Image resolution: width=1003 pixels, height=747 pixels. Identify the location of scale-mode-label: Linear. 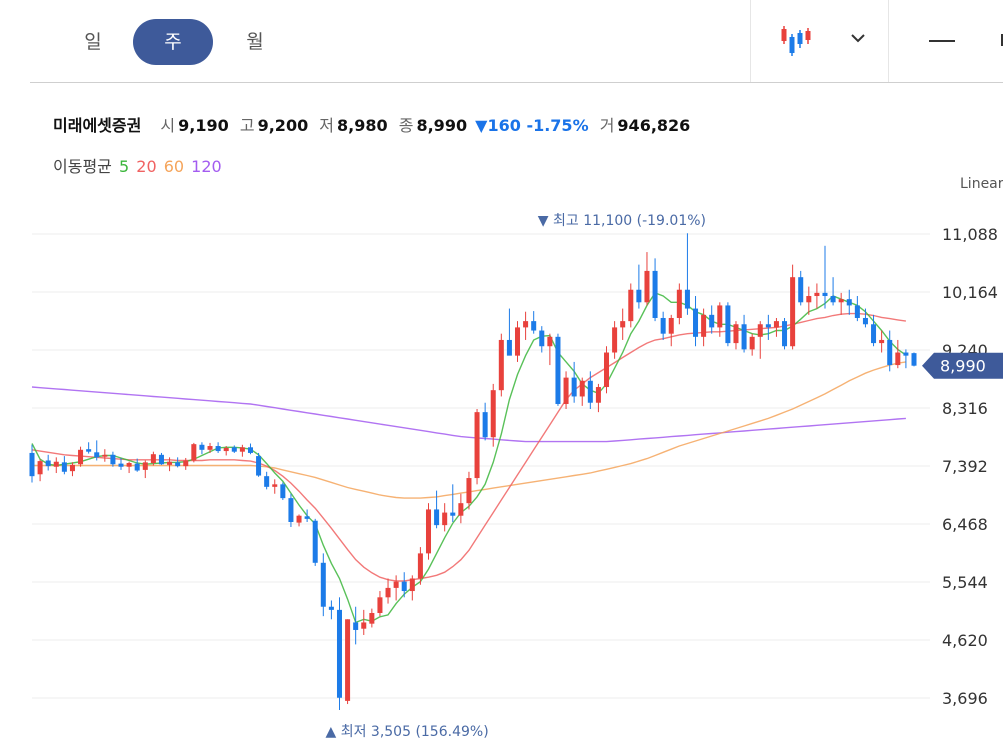
(981, 184).